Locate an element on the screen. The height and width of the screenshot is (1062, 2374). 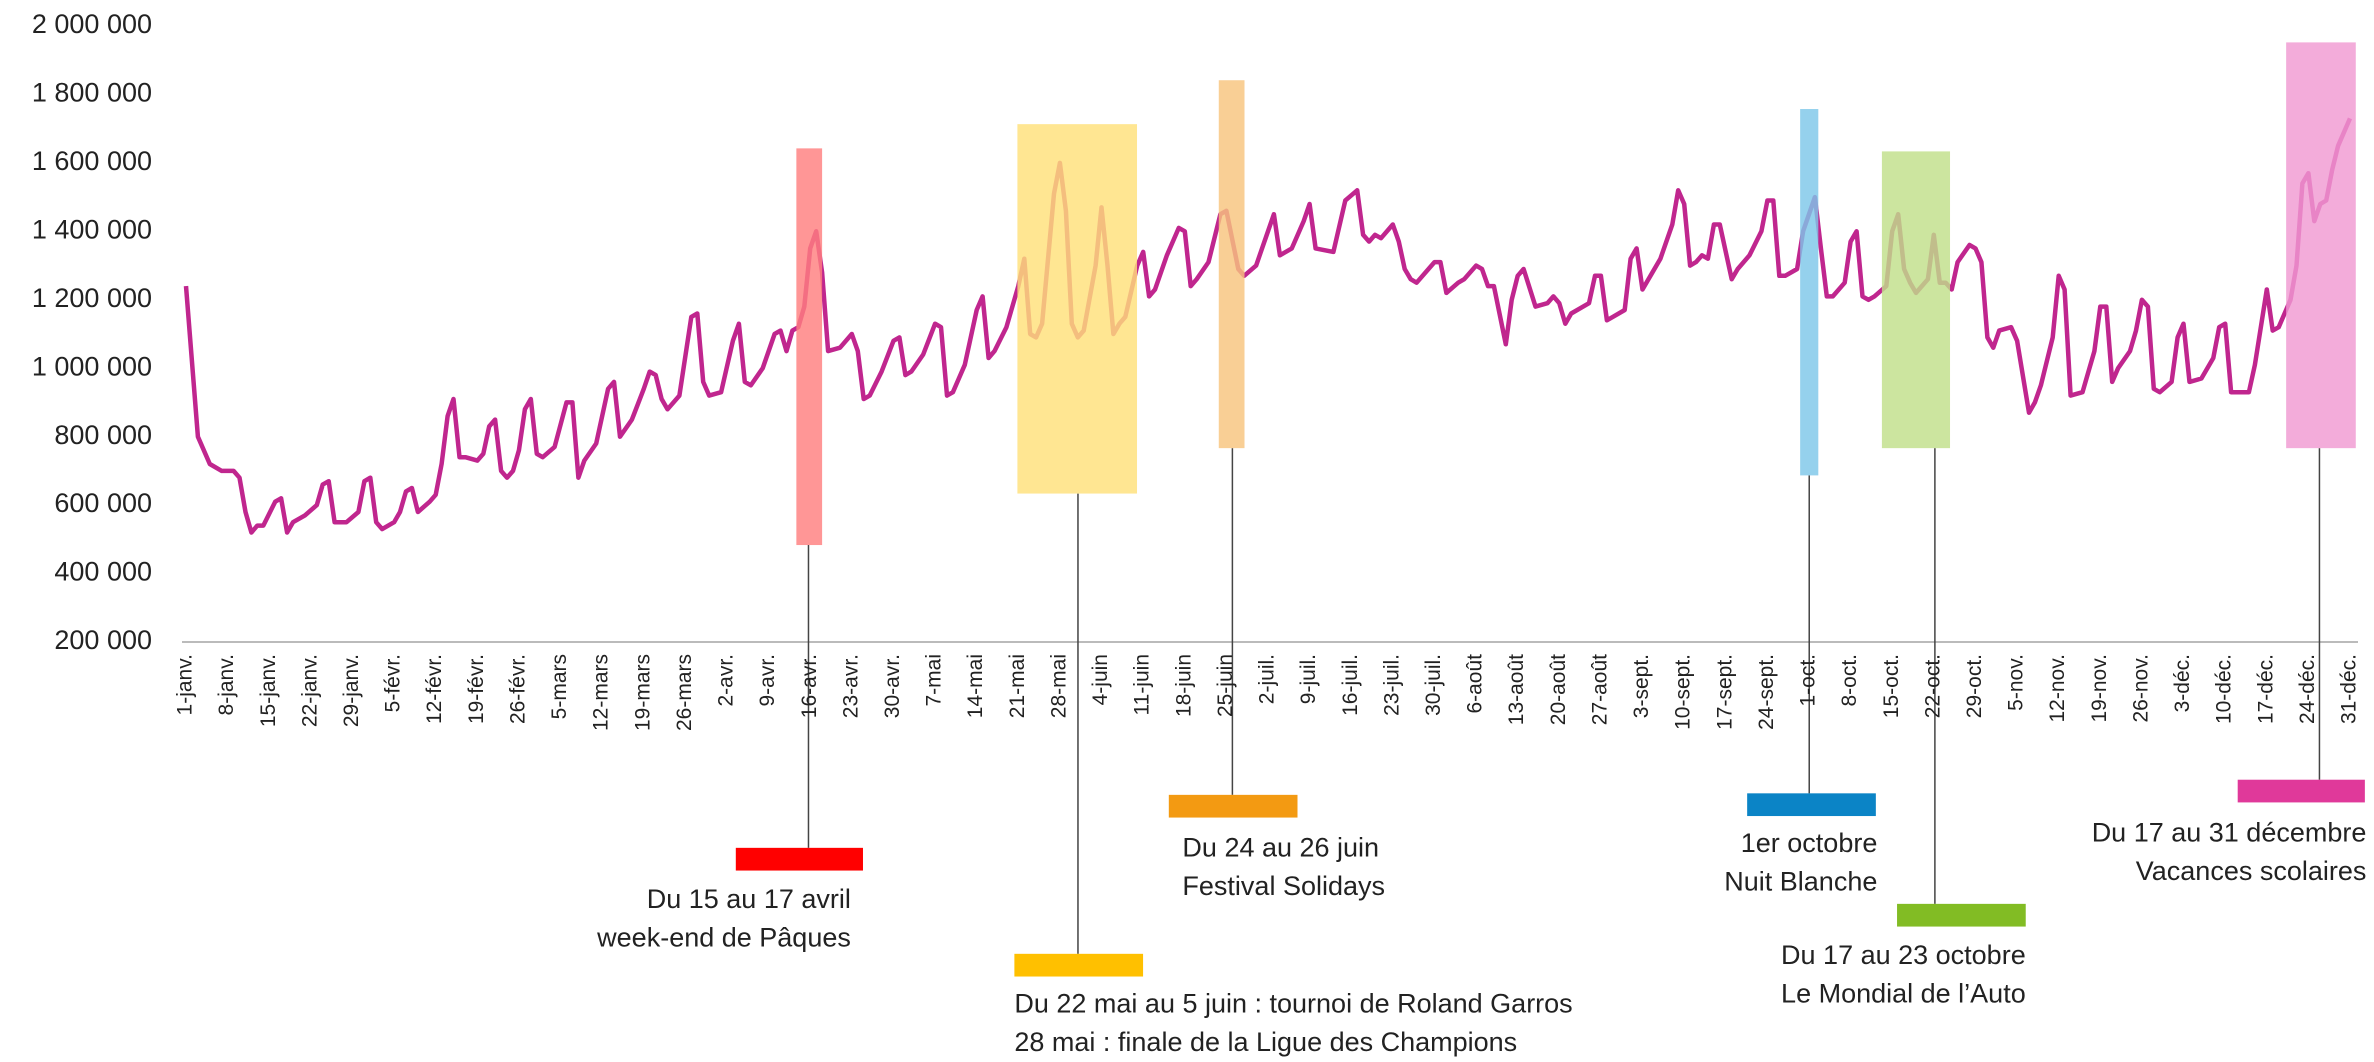
x-tick-label: 2-avr. is located at coordinates (726, 680).